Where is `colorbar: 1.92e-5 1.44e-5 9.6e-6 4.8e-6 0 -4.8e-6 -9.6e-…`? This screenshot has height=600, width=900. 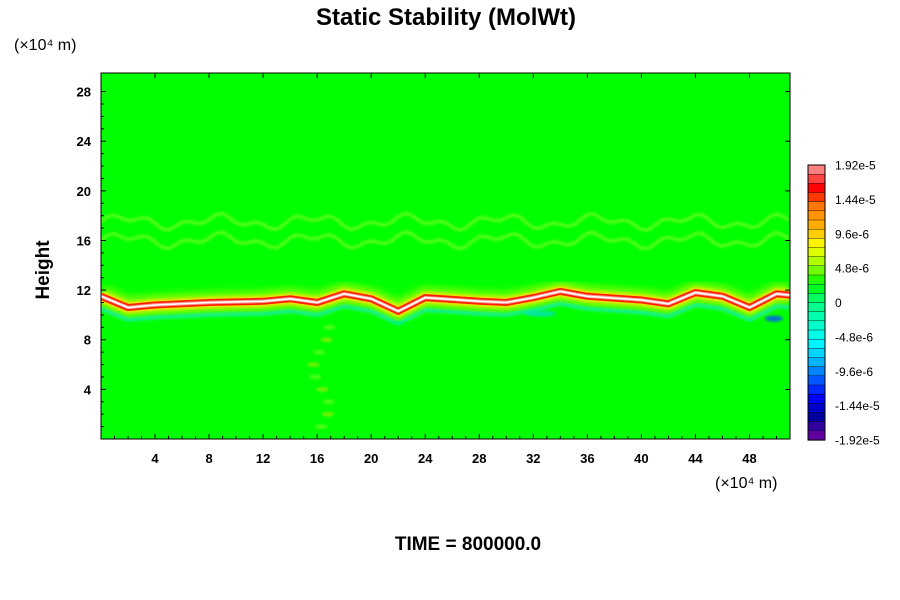 colorbar: 1.92e-5 1.44e-5 9.6e-6 4.8e-6 0 -4.8e-6 -9.6e-… is located at coordinates (843, 303).